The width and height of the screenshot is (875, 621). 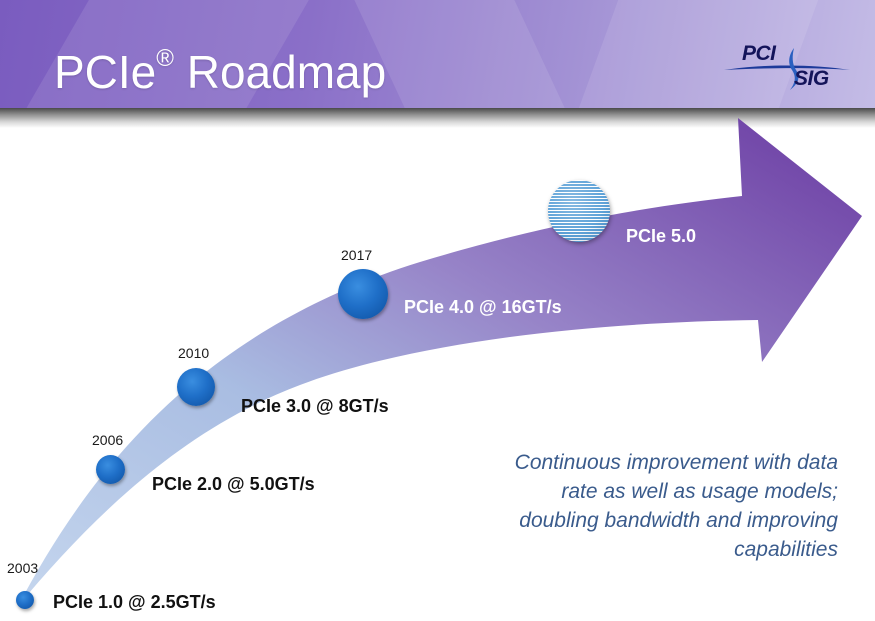 What do you see at coordinates (105, 72) in the screenshot?
I see `title-text: PCIe` at bounding box center [105, 72].